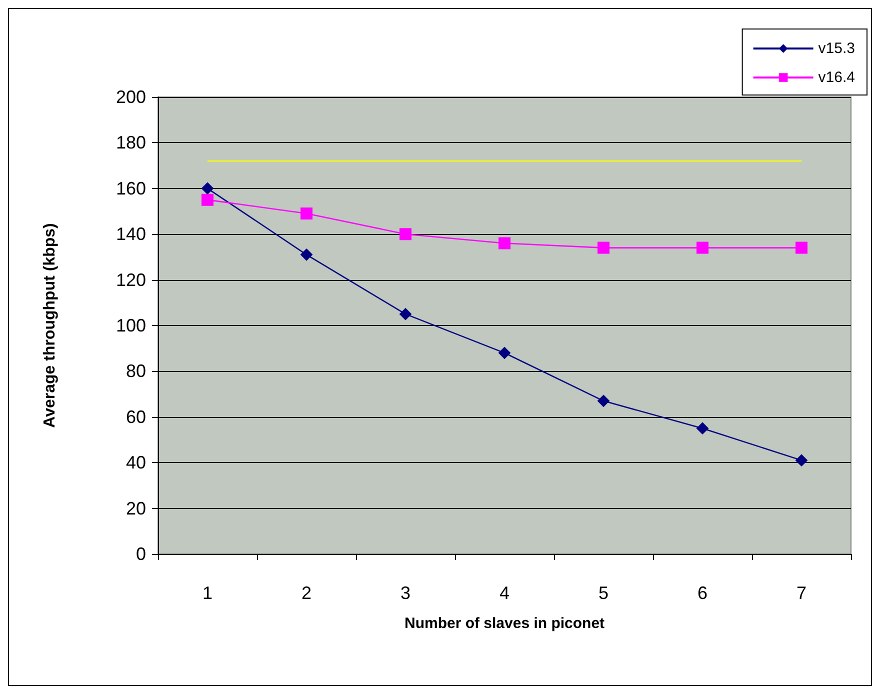 Image resolution: width=880 pixels, height=694 pixels. Describe the element at coordinates (405, 593) in the screenshot. I see `x-tick-label: 3` at that location.